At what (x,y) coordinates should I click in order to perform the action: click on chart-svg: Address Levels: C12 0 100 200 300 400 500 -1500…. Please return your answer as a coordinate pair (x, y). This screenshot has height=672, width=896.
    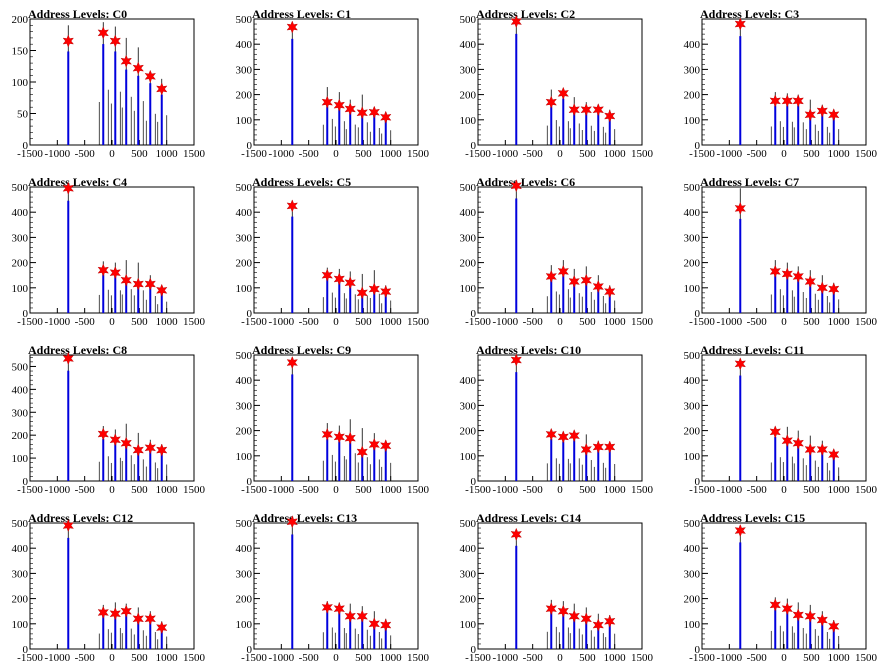
    Looking at the image, I should click on (109, 587).